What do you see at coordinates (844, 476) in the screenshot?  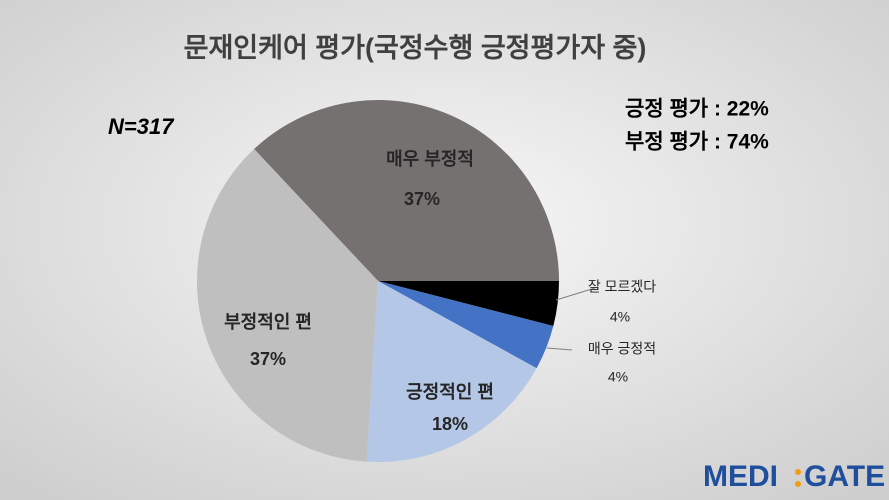 I see `logo-right: GATE` at bounding box center [844, 476].